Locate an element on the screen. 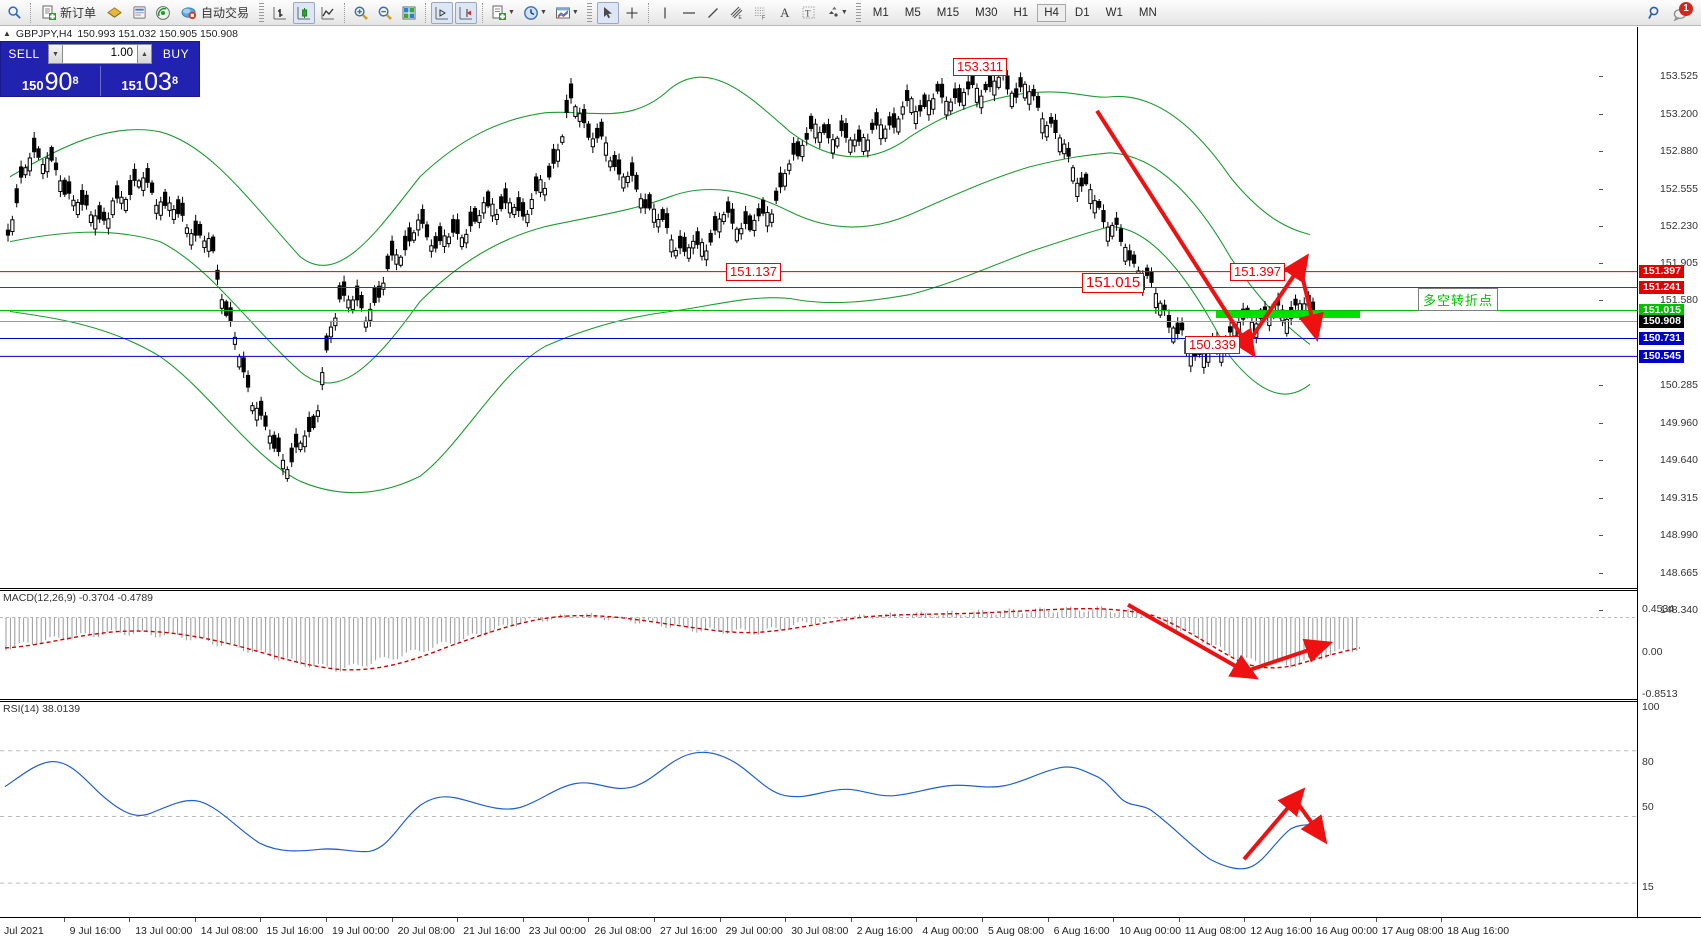 This screenshot has width=1701, height=946. candlestick-chart-icon is located at coordinates (304, 12).